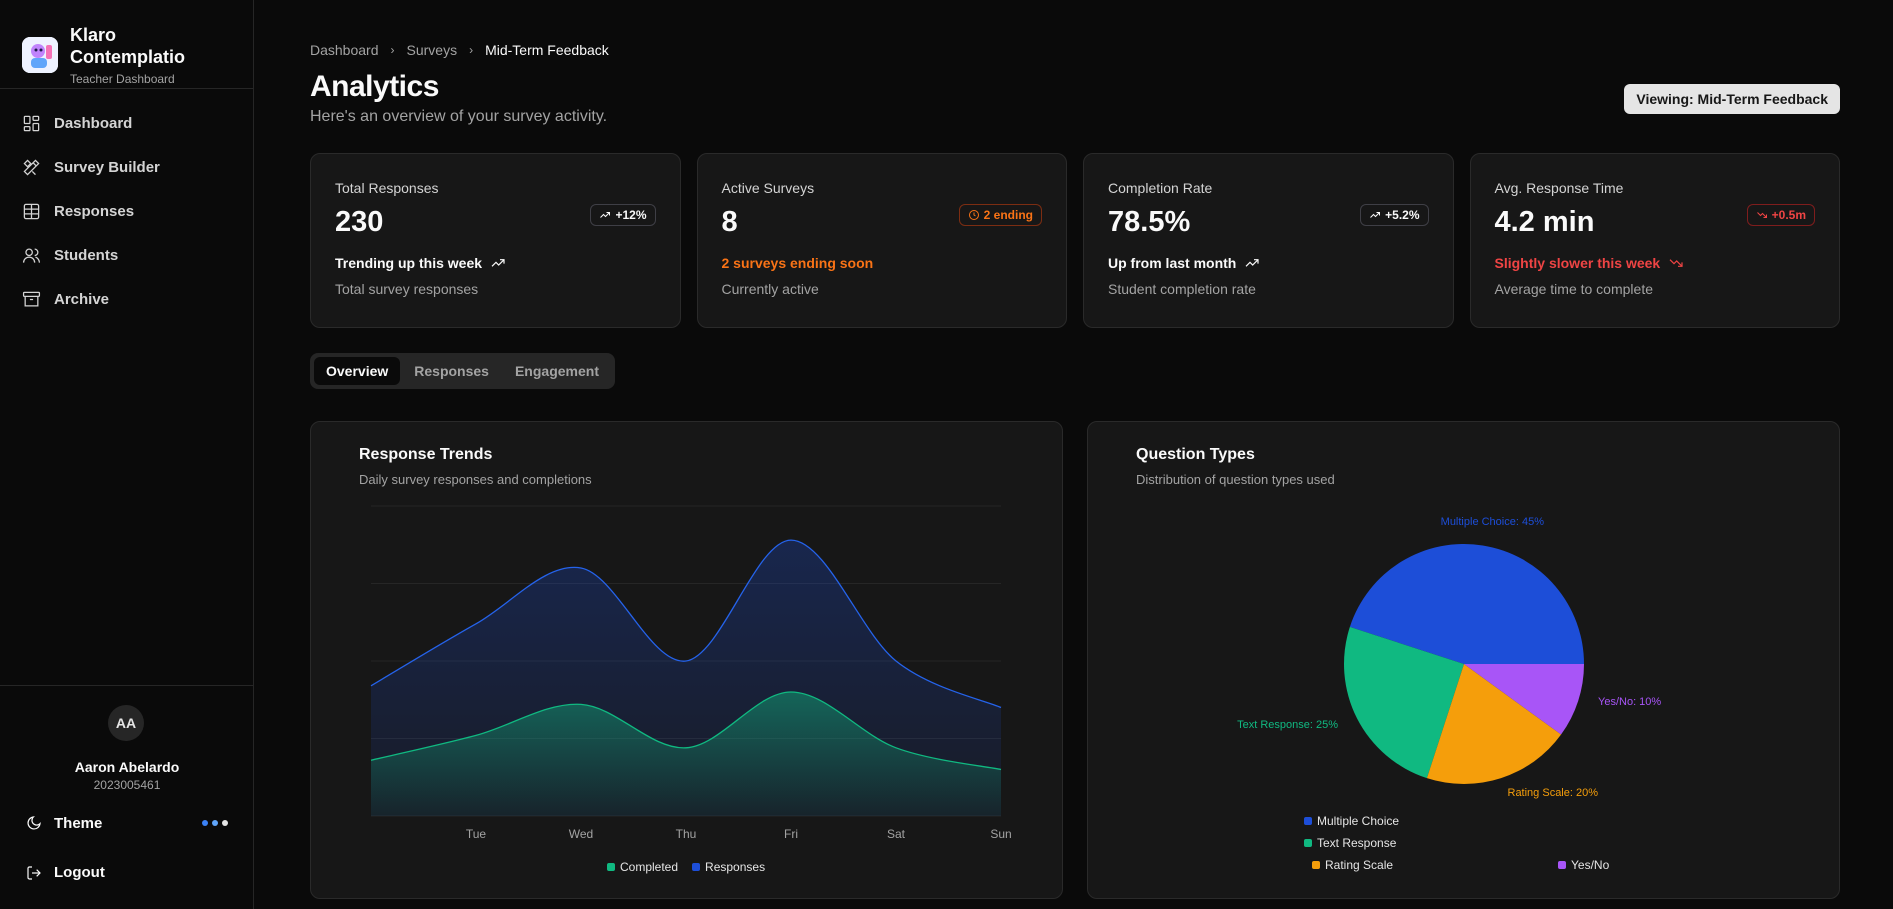 Image resolution: width=1893 pixels, height=909 pixels. Describe the element at coordinates (770, 289) in the screenshot. I see `stat-description: Currently active` at that location.